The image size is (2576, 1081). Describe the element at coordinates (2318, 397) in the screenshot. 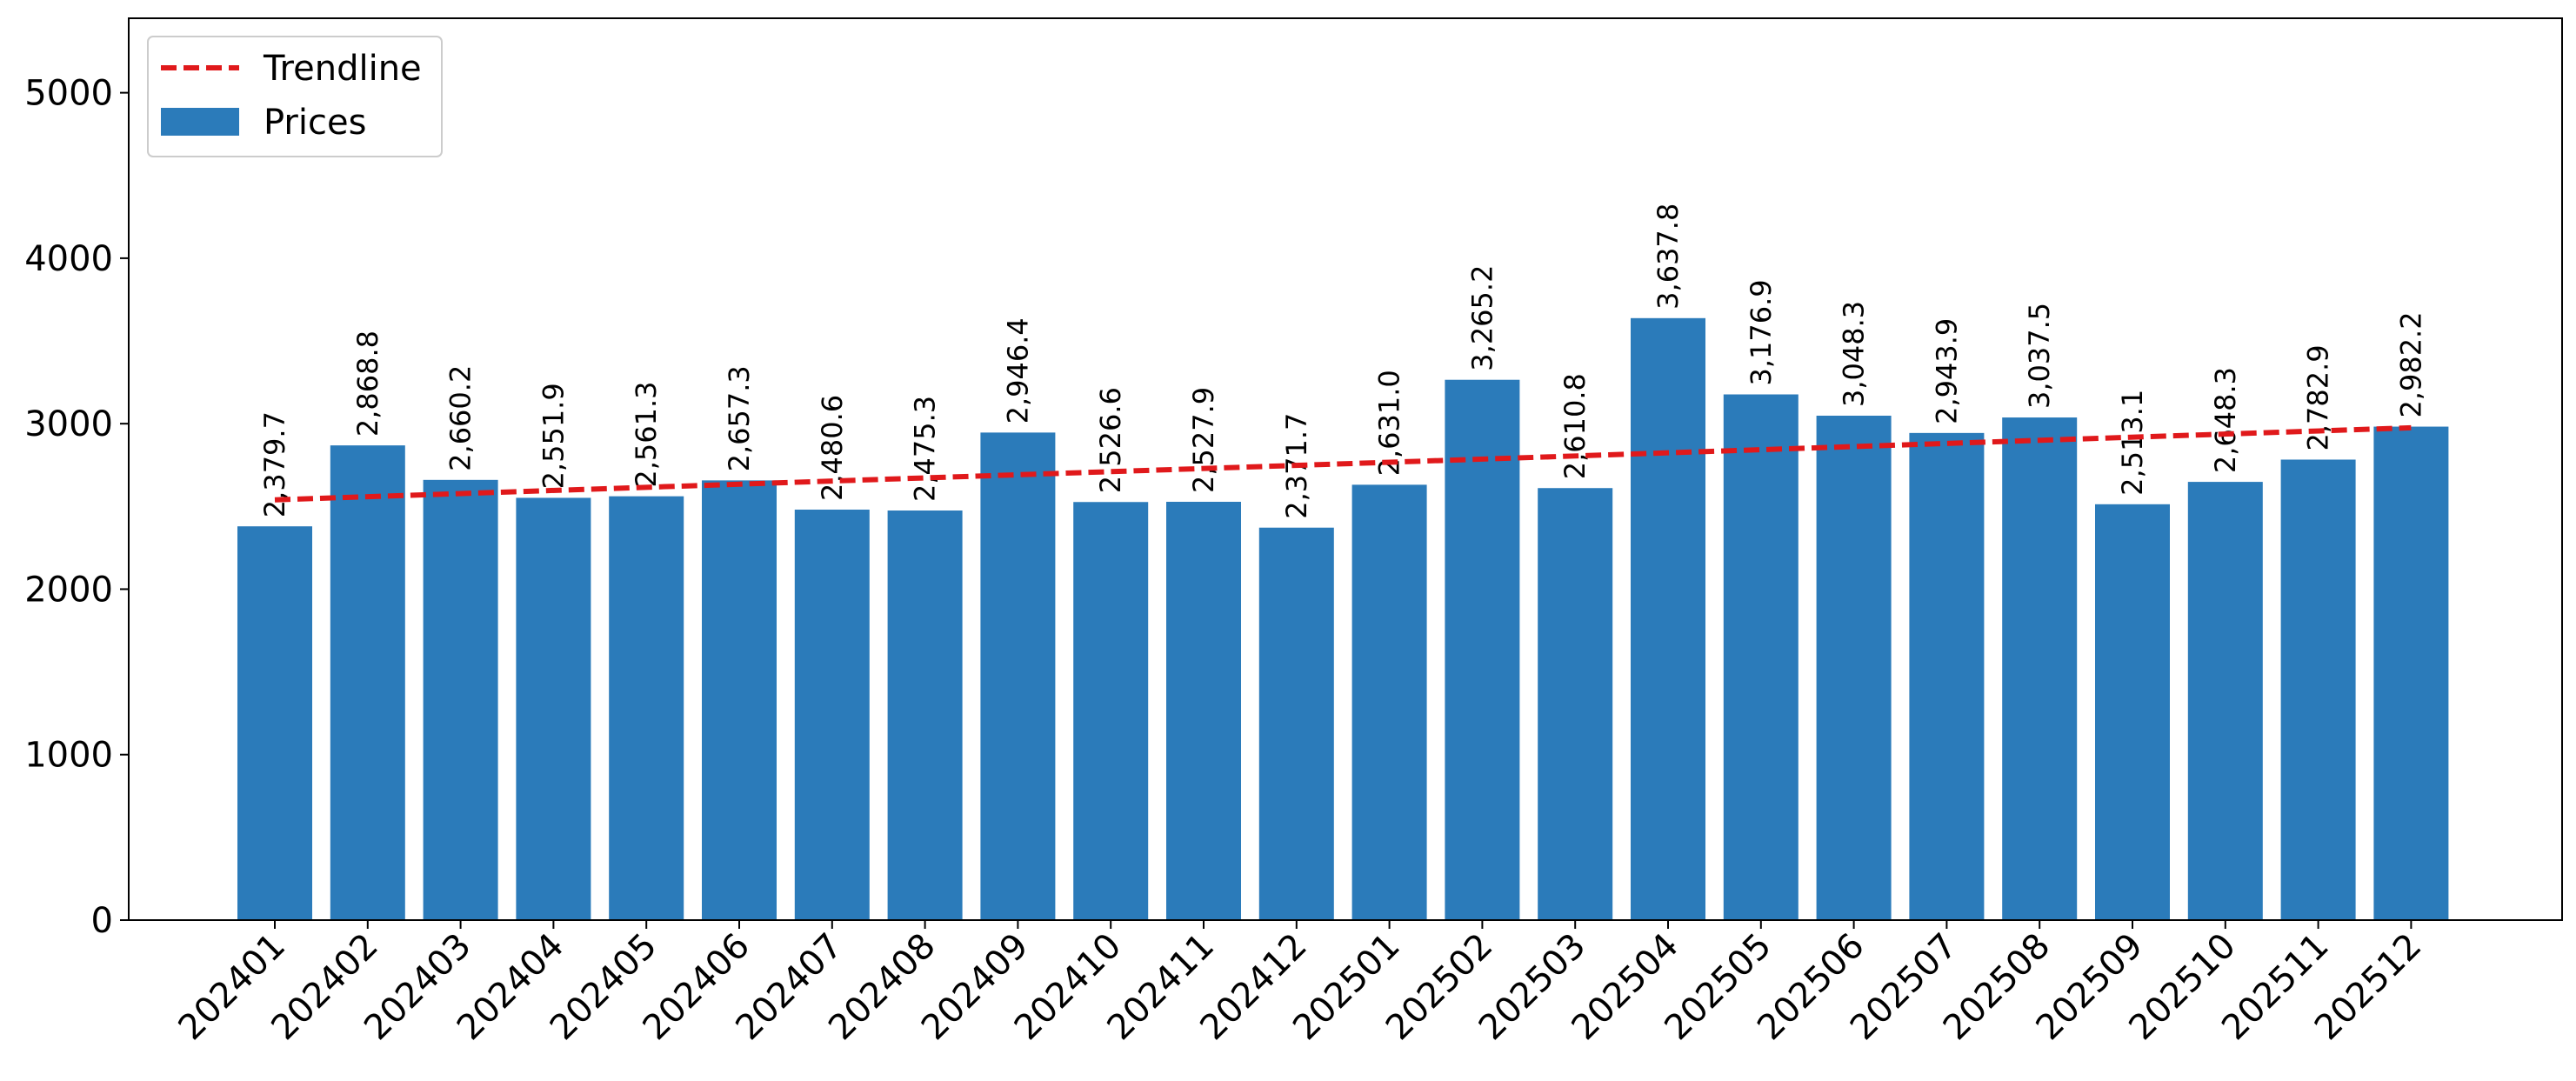

I see `data-label-202511: 2,782.9` at that location.